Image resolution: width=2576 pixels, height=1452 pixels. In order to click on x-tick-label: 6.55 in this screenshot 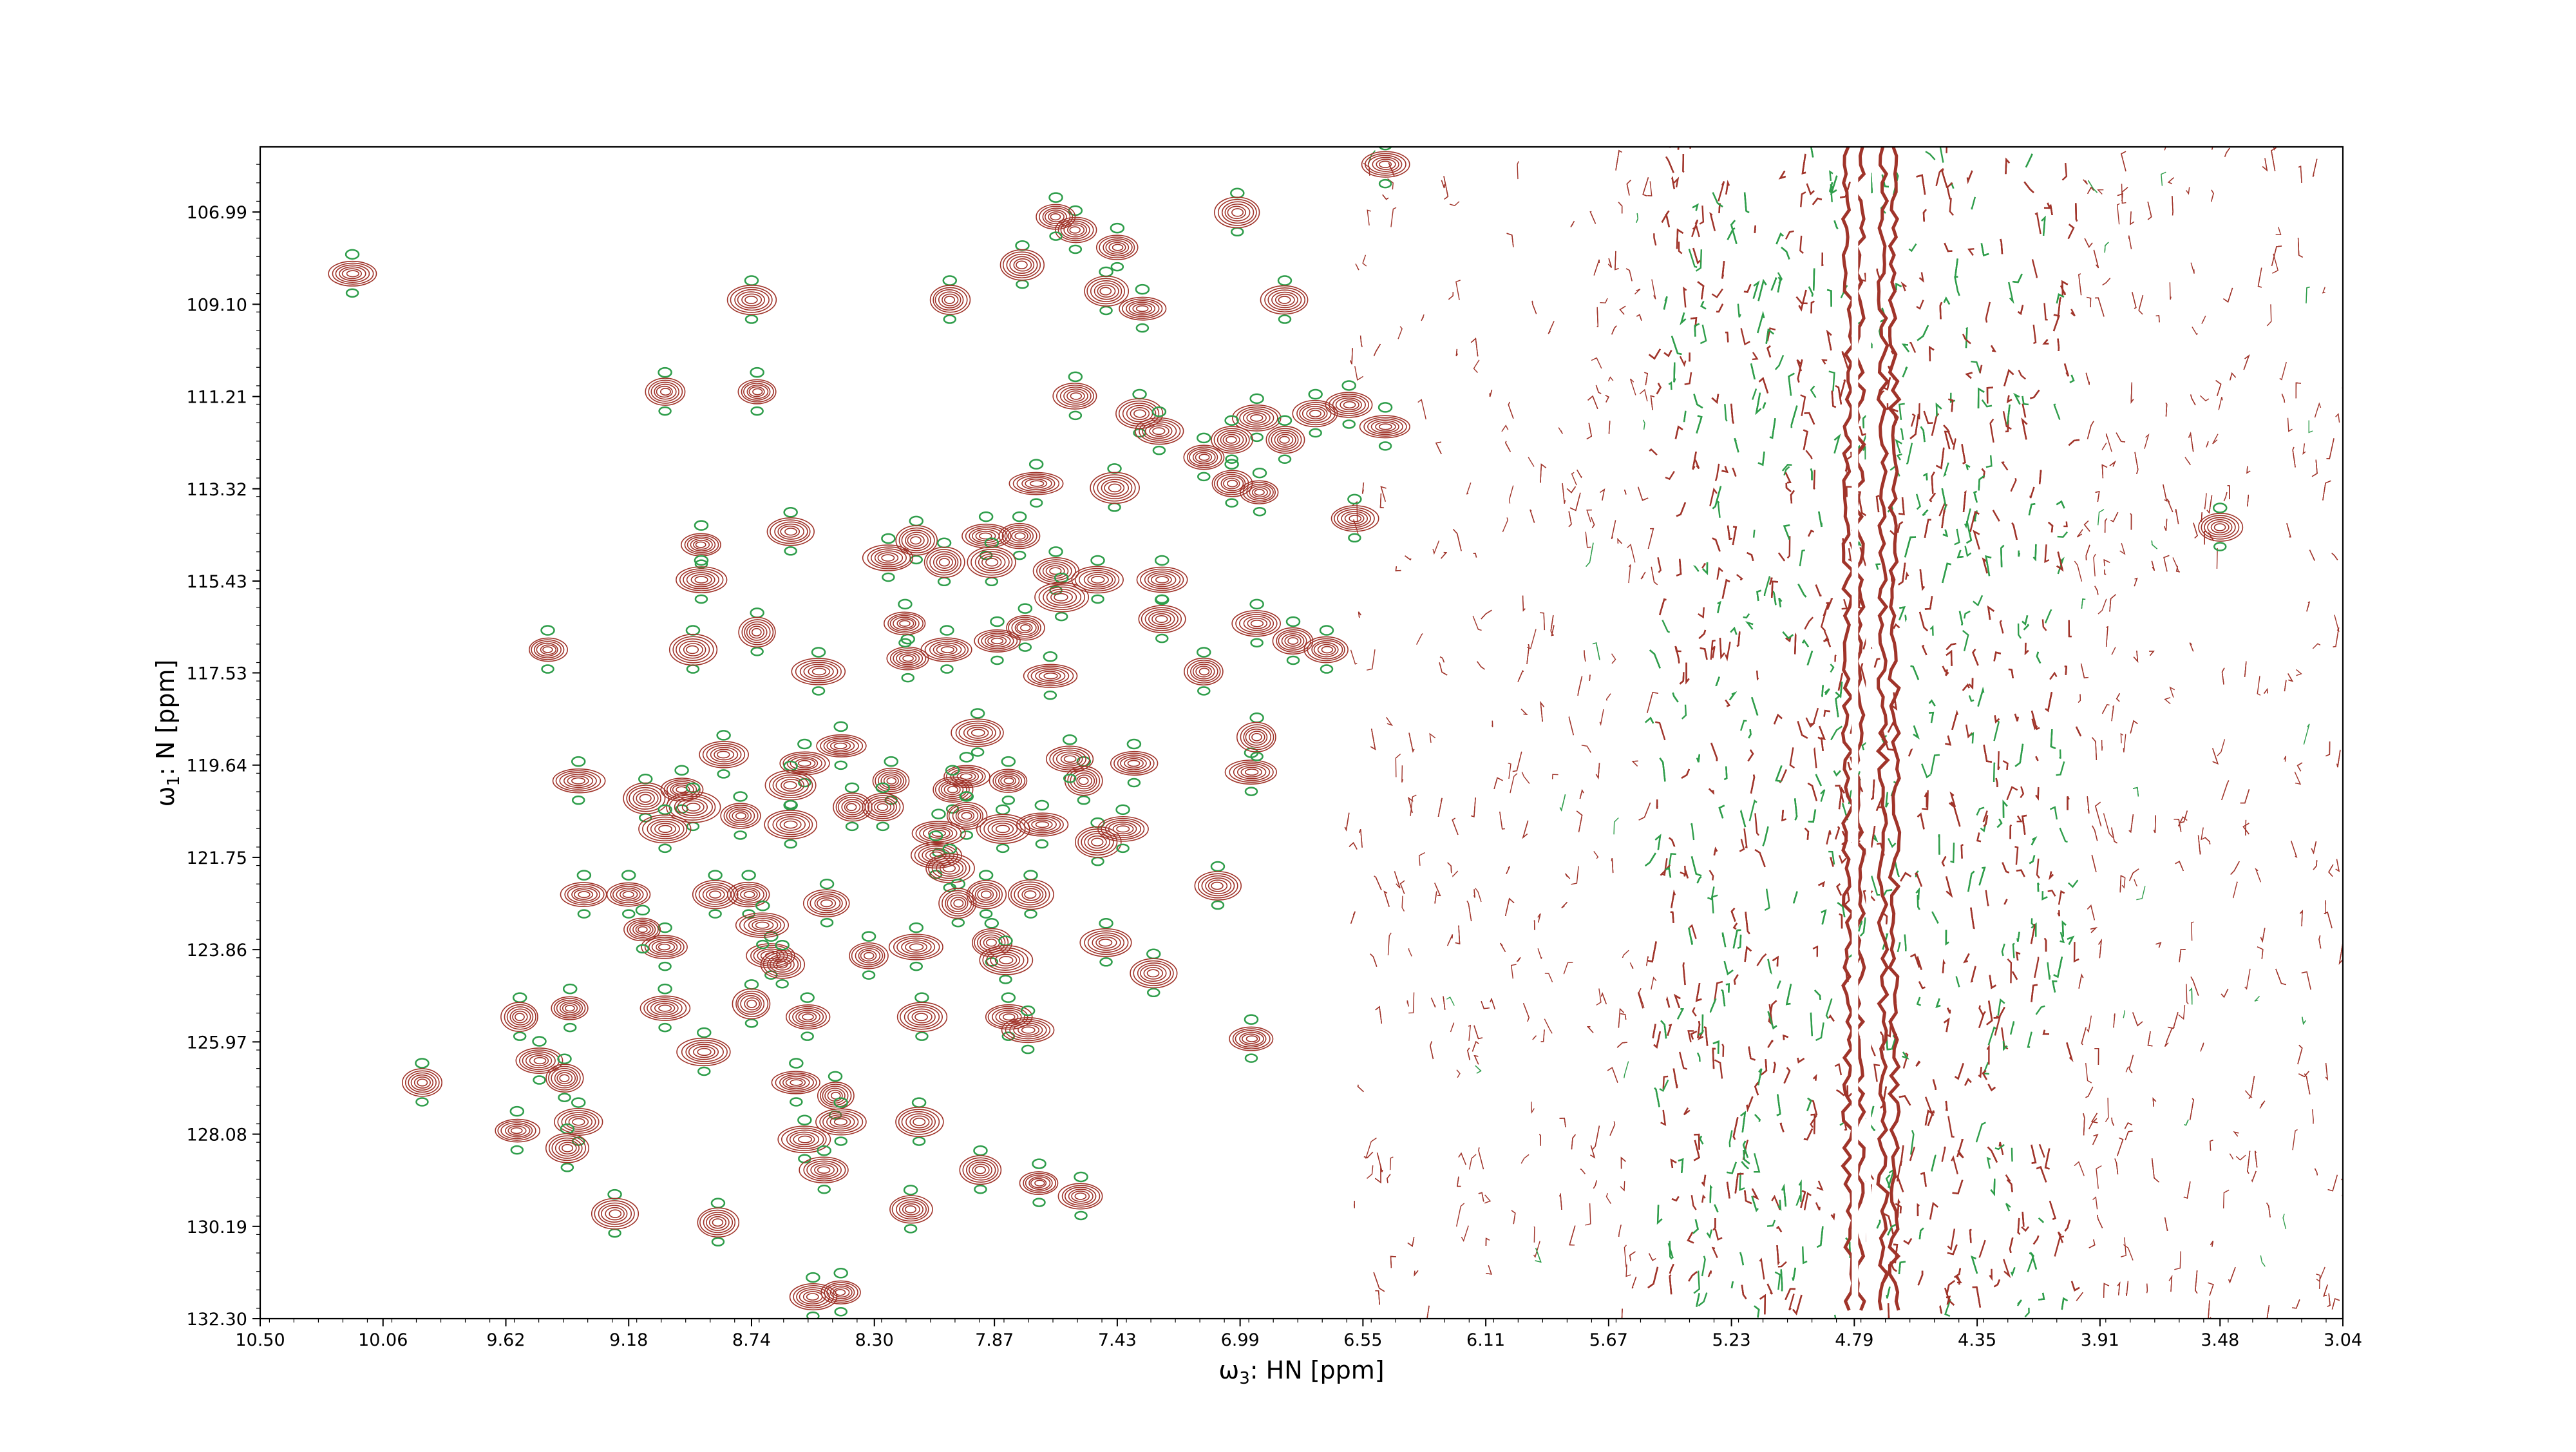, I will do `click(1362, 1340)`.